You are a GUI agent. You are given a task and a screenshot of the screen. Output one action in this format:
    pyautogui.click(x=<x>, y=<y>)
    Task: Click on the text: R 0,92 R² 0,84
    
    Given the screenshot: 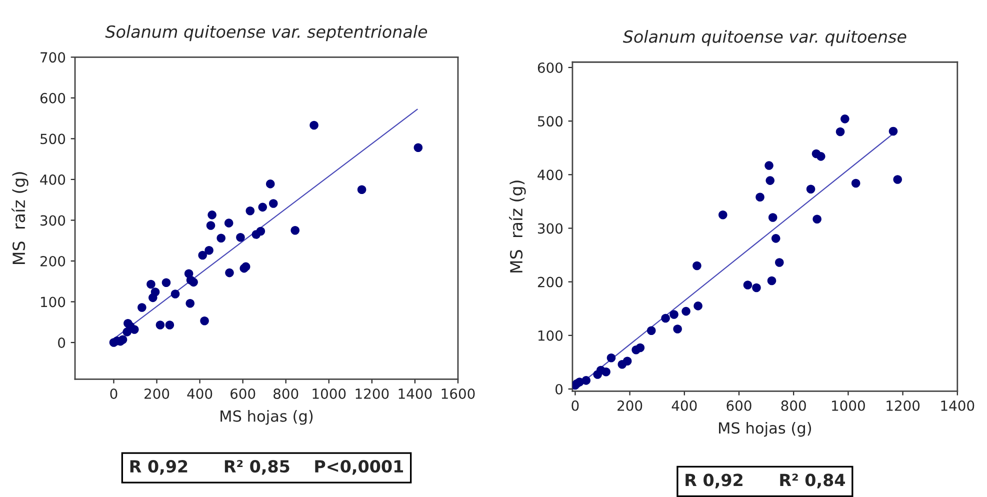 What is the action you would take?
    pyautogui.click(x=765, y=481)
    